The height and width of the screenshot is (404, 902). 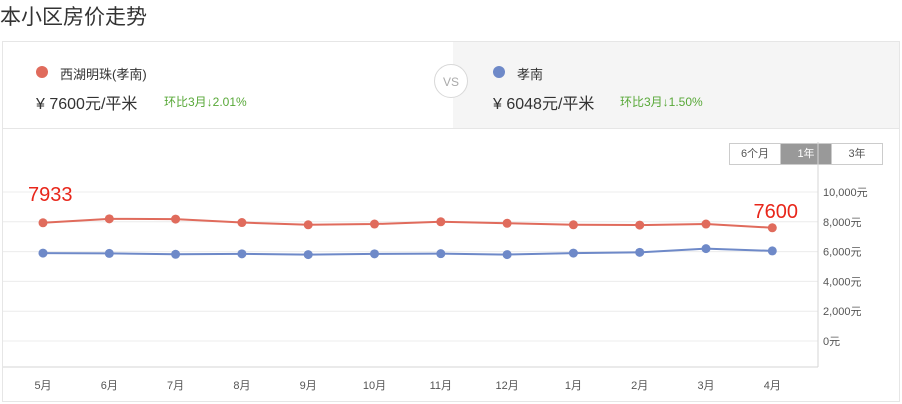 What do you see at coordinates (374, 386) in the screenshot?
I see `x-tick-label: 10月` at bounding box center [374, 386].